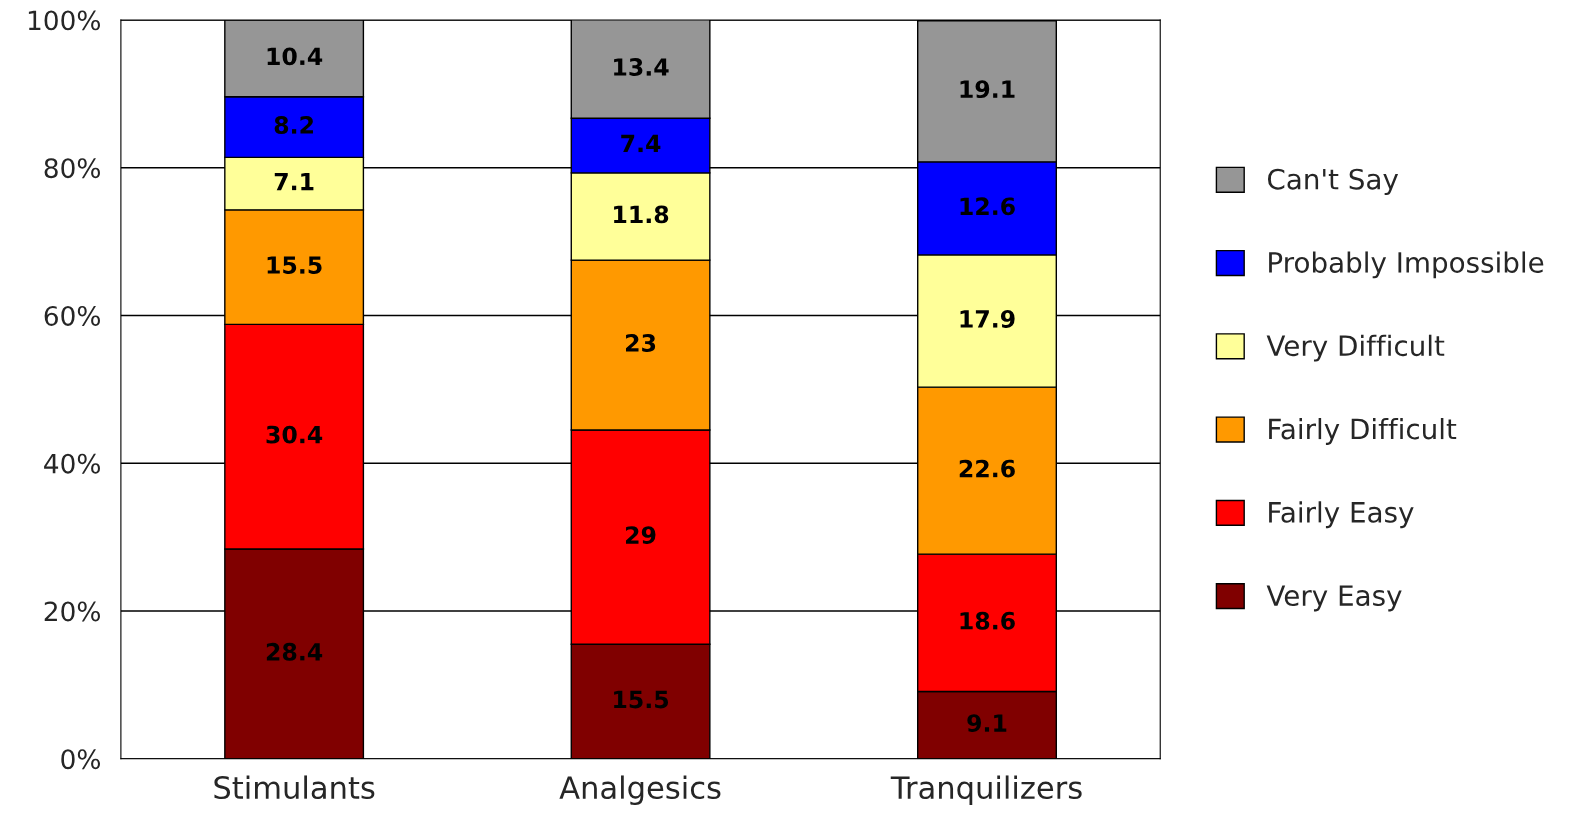 Image resolution: width=1570 pixels, height=832 pixels. I want to click on legend-label: Can't Say, so click(1333, 182).